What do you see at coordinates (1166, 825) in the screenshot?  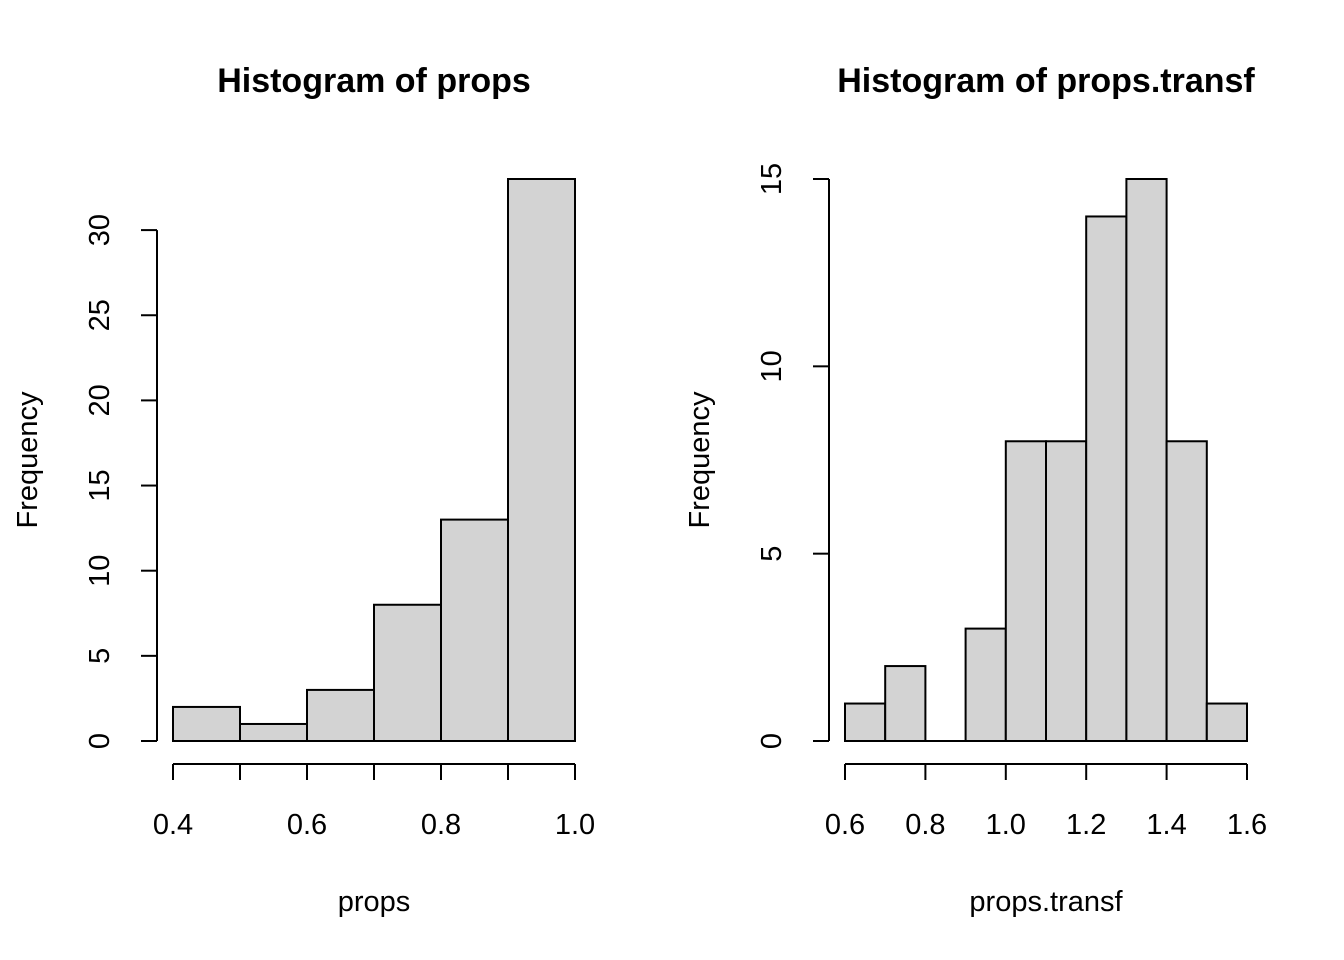 I see `x-tick-label: 1.4` at bounding box center [1166, 825].